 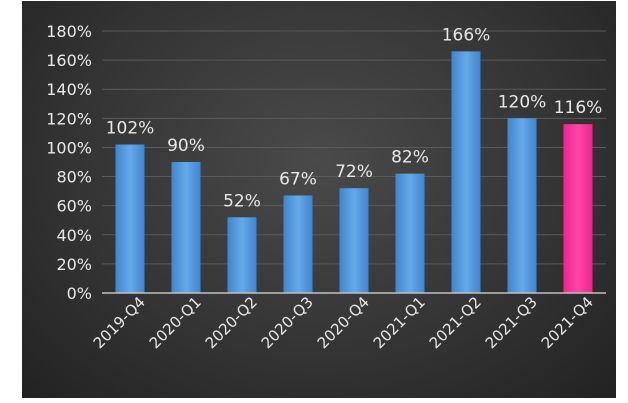 I want to click on y-tick-label: 60%, so click(x=74, y=206).